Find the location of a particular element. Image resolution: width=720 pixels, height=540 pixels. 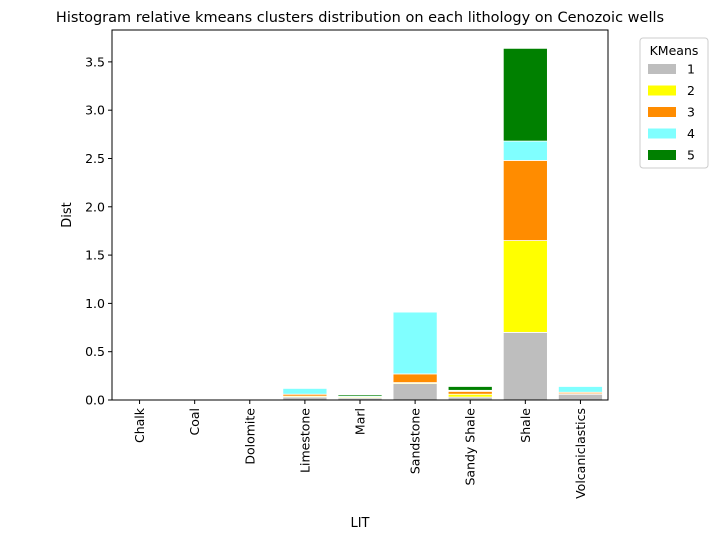

legend: KMeans 1 2 3 4 5 is located at coordinates (674, 103).